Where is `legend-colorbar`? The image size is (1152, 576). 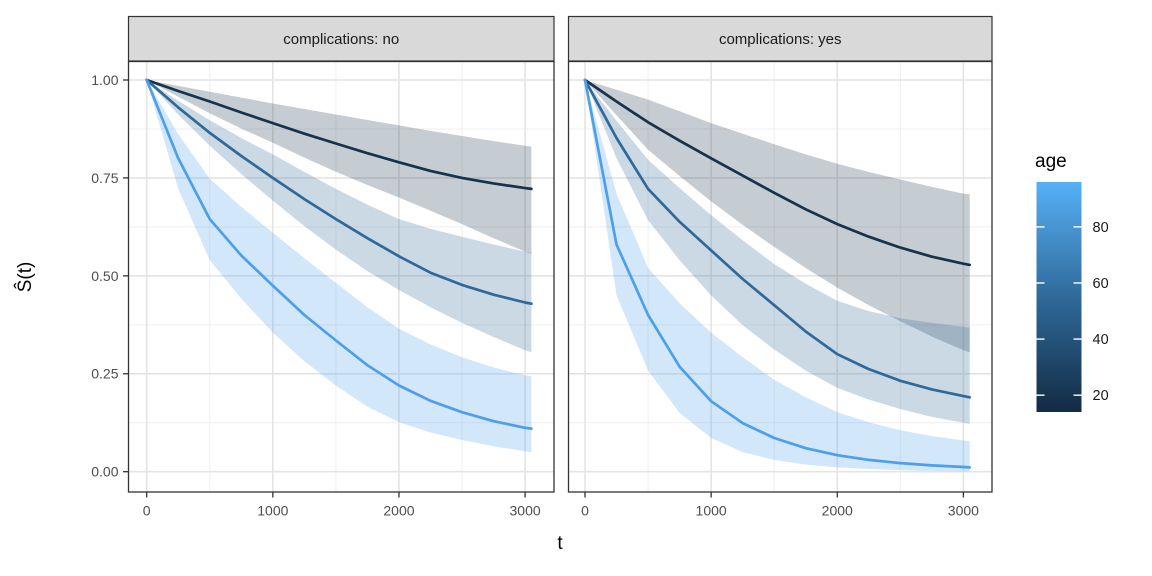 legend-colorbar is located at coordinates (1059, 297).